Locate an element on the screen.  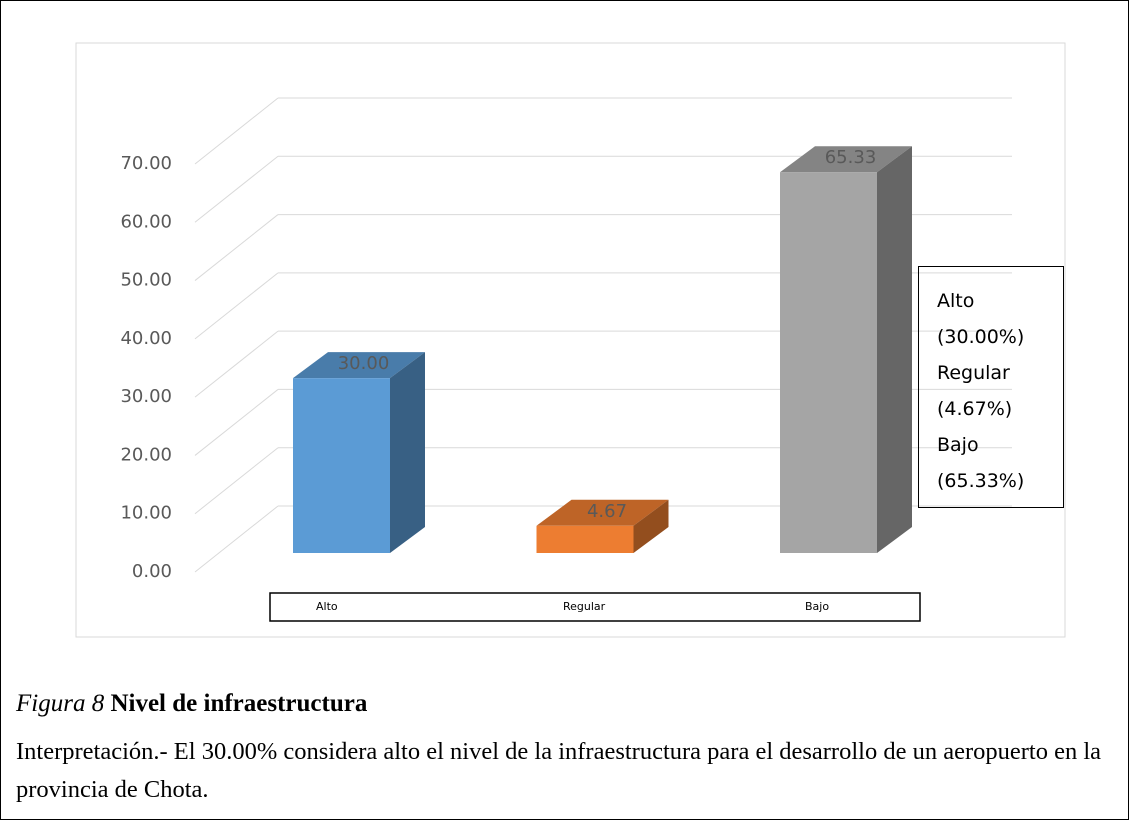
legend-entry: Alto (30.00%) is located at coordinates (981, 319).